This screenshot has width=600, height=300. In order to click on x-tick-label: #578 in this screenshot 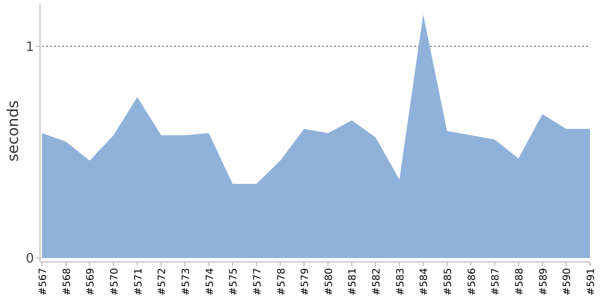, I will do `click(282, 282)`.